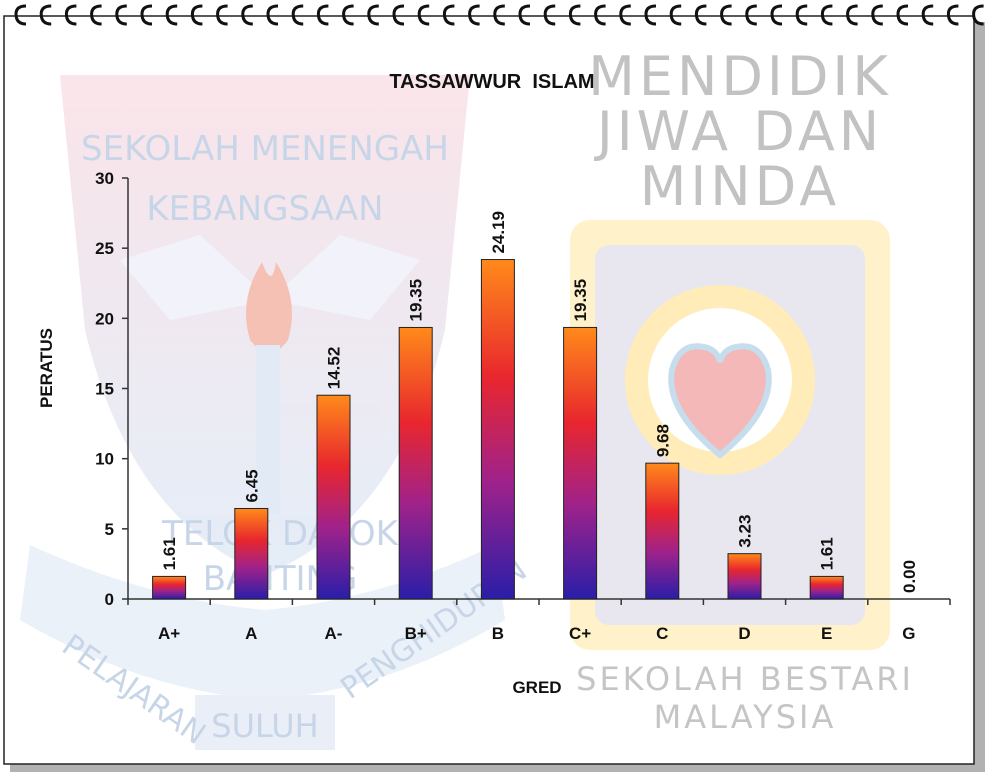 Image resolution: width=988 pixels, height=775 pixels. Describe the element at coordinates (720, 401) in the screenshot. I see `heart-icon` at that location.